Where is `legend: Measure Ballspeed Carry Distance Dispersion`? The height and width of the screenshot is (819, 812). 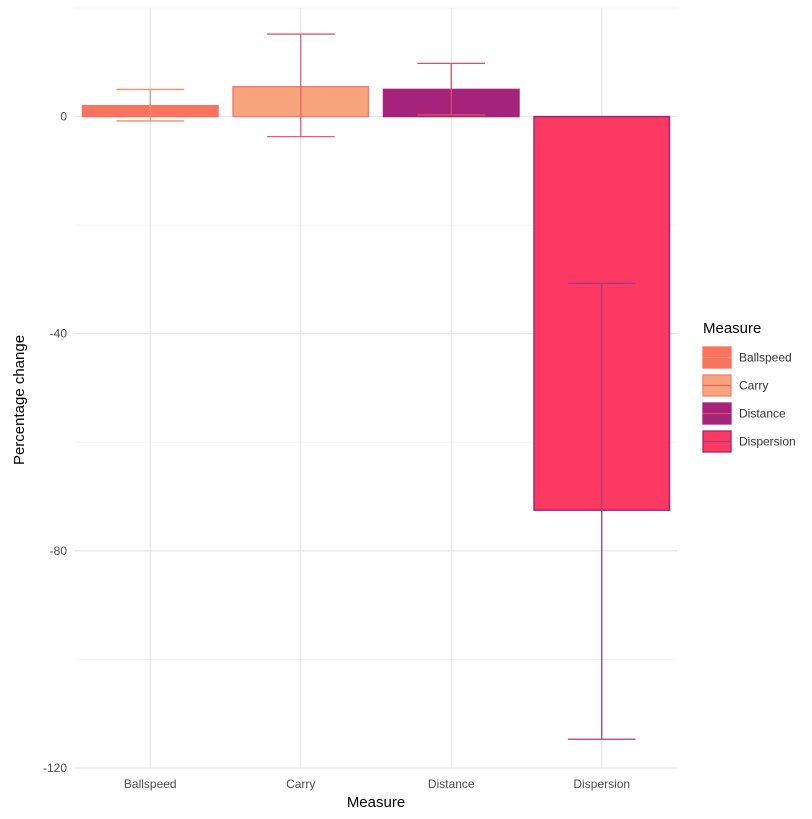 legend: Measure Ballspeed Carry Distance Dispersion is located at coordinates (749, 386).